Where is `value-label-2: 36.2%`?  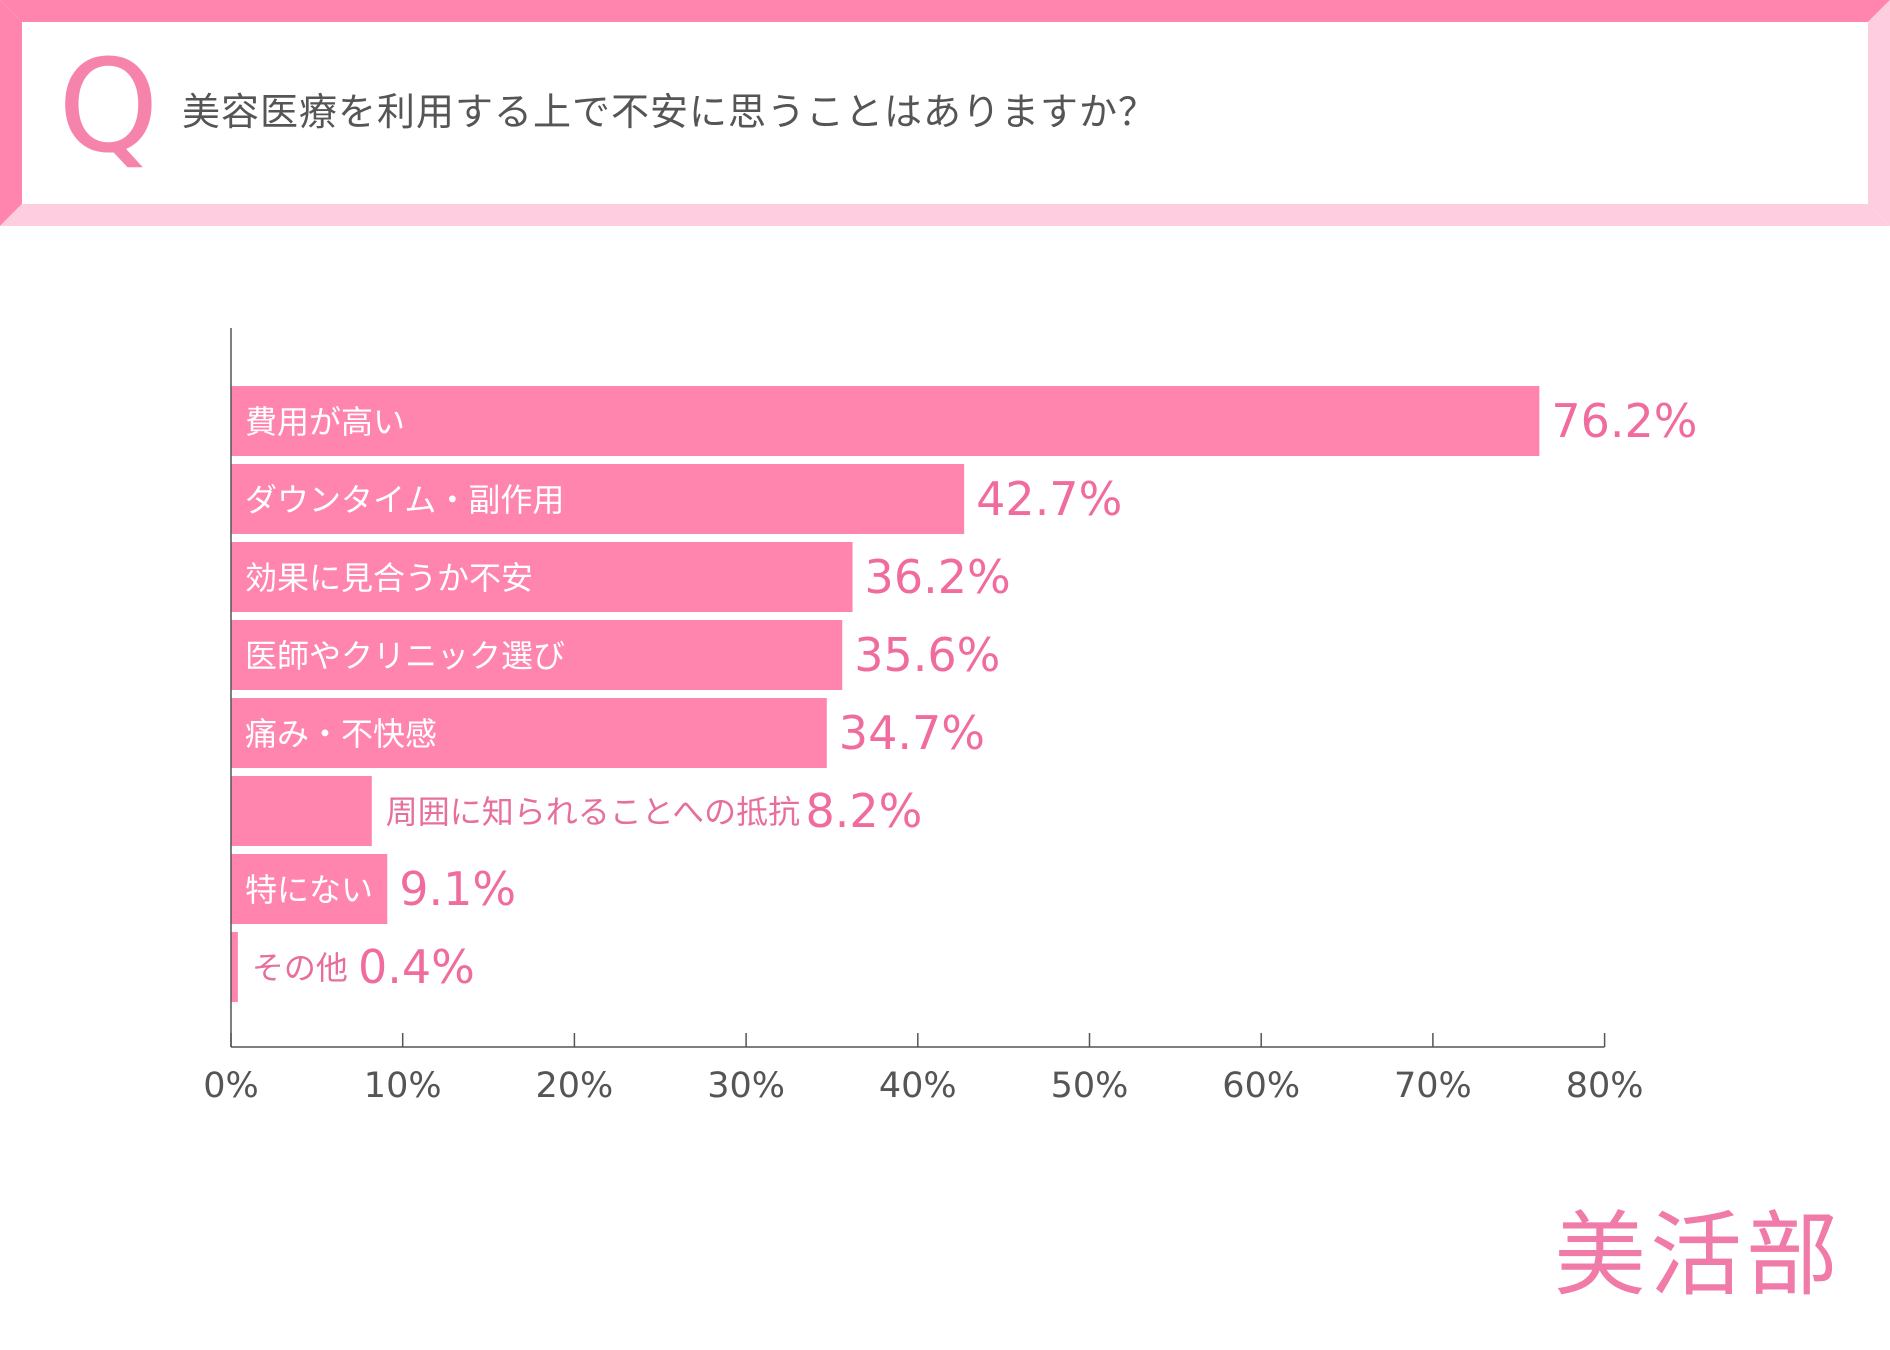 value-label-2: 36.2% is located at coordinates (938, 577).